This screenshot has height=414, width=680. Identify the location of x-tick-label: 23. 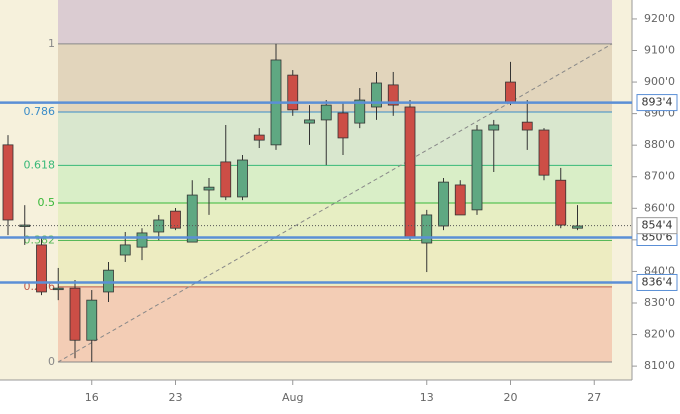
(176, 397).